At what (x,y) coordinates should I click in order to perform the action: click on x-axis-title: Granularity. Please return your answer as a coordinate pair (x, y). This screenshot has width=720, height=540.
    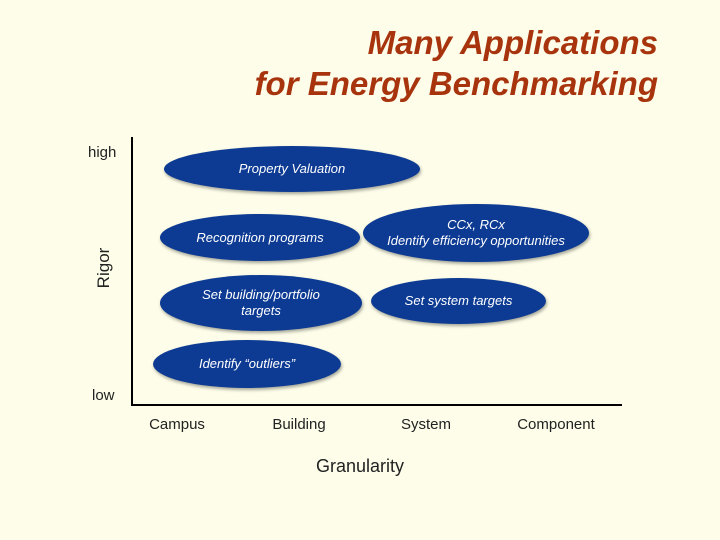
    Looking at the image, I should click on (360, 466).